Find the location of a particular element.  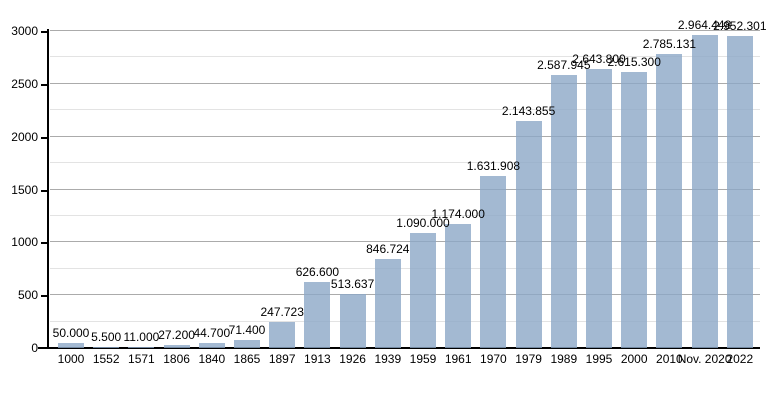

x-tick-label: 1959 is located at coordinates (423, 359).